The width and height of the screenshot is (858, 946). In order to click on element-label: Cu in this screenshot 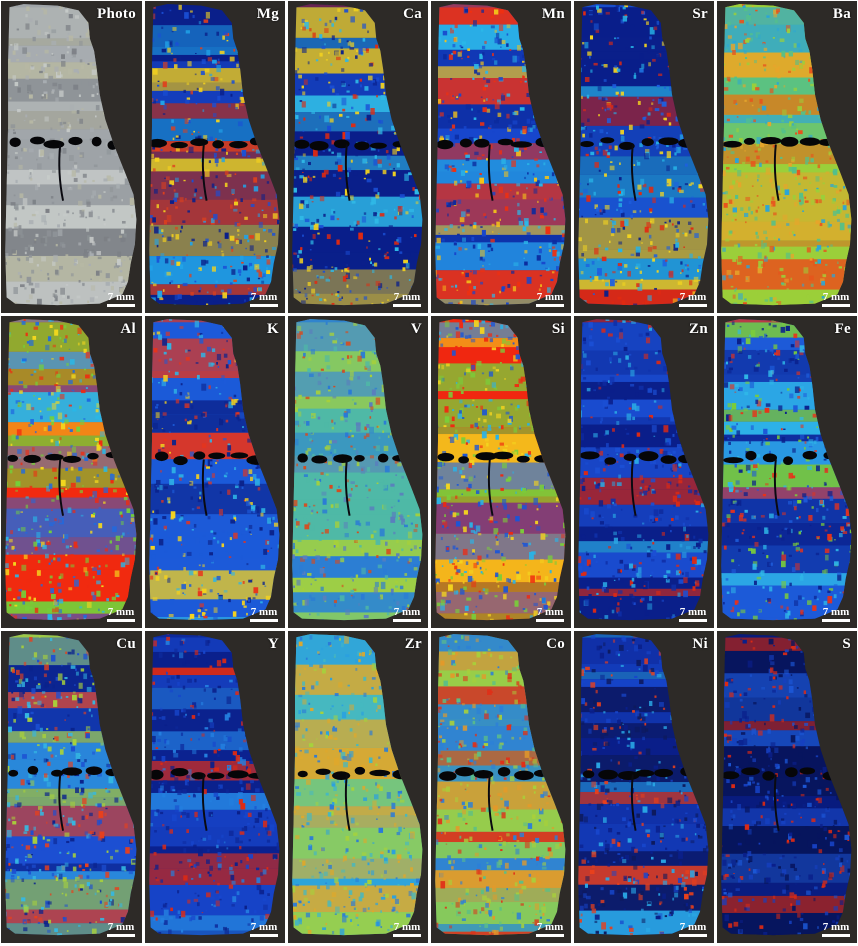, I will do `click(126, 644)`.